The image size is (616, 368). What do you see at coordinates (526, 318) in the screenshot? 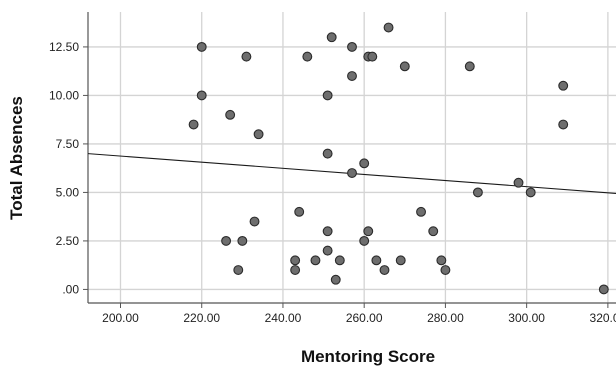
I see `x-tick-label: 300.00` at bounding box center [526, 318].